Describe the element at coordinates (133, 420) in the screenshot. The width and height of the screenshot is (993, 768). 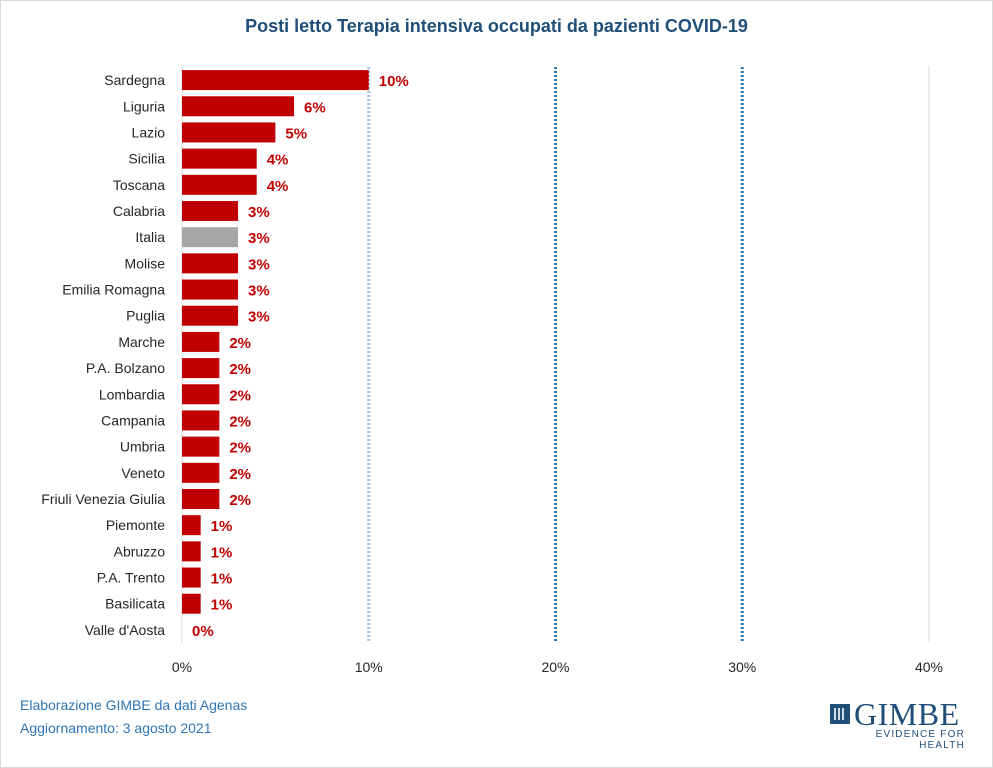
I see `category-label: Campania` at that location.